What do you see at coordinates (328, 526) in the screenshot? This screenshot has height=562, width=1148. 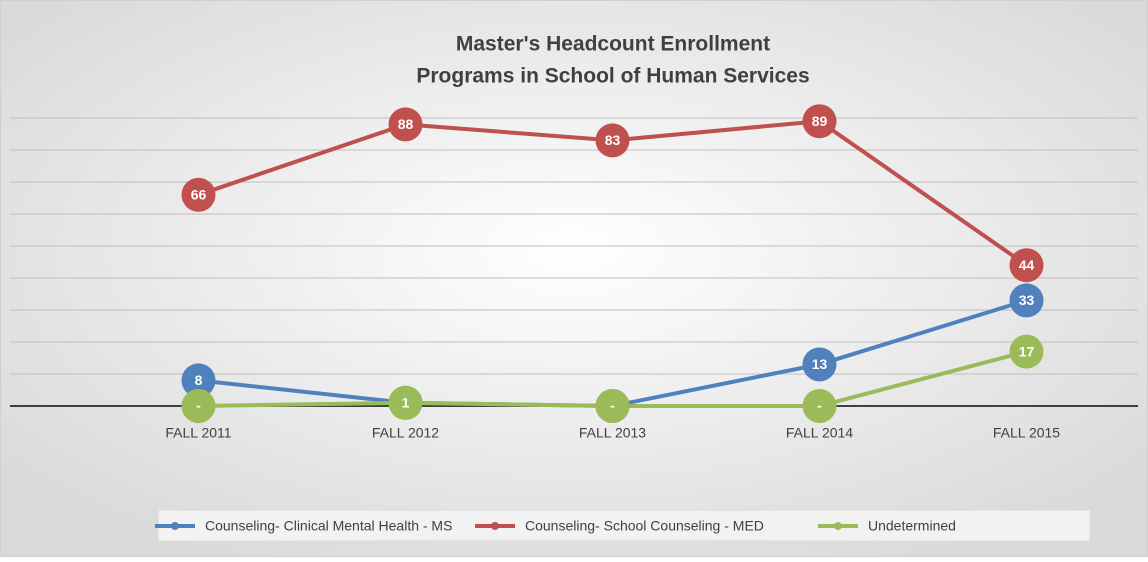 I see `legend-label: Counseling- Clinical Mental Health - MS` at bounding box center [328, 526].